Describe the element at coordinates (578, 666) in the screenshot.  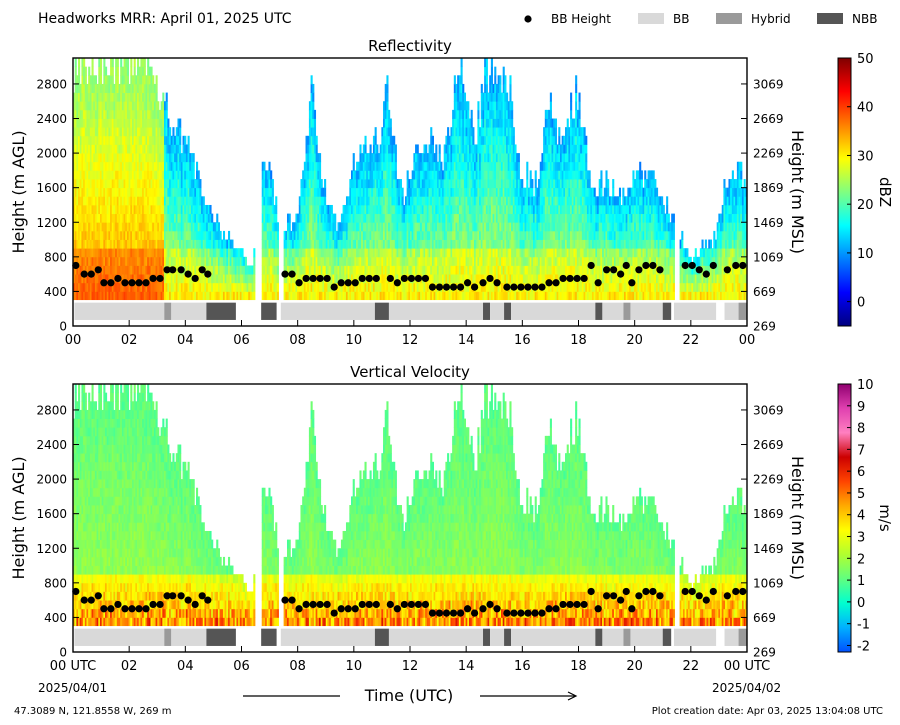
I see `x-tick-label: 18` at that location.